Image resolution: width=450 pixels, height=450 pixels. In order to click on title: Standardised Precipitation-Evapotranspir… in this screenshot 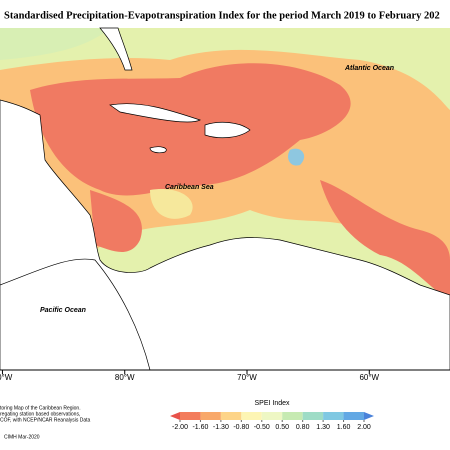, I will do `click(222, 15)`.